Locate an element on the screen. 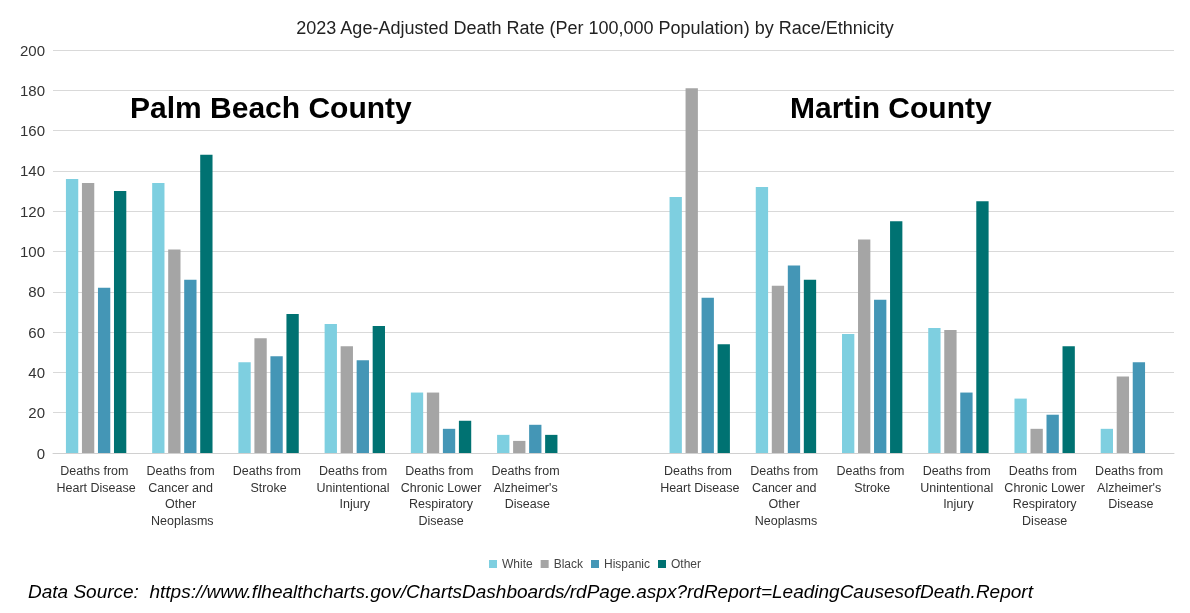  y-tick-label: 200 is located at coordinates (32, 50).